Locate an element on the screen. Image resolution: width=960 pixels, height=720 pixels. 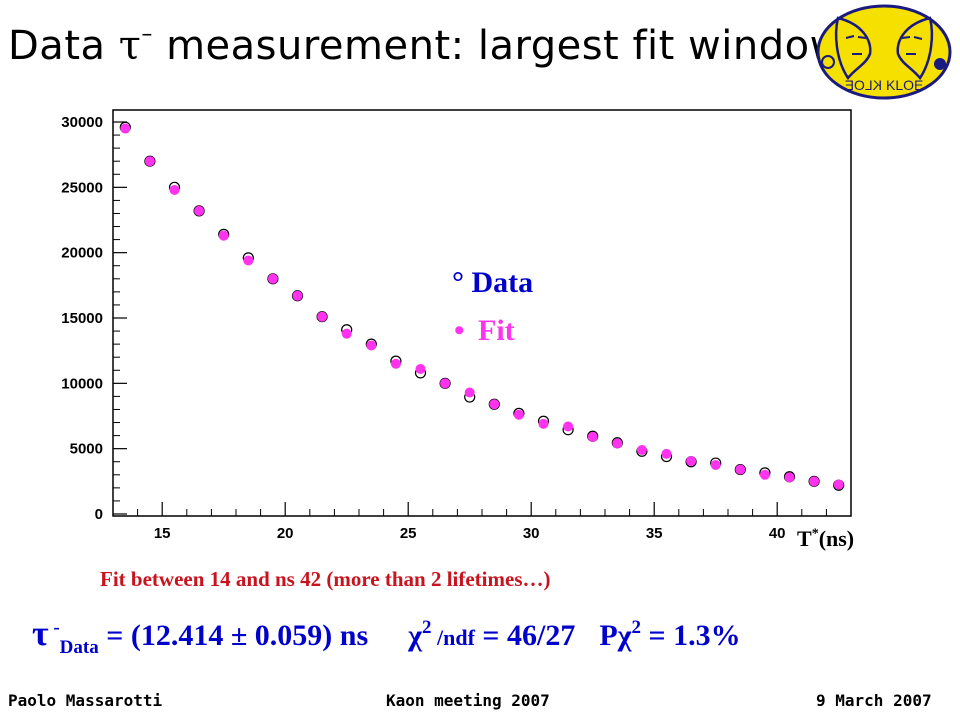
title-prefix: Data is located at coordinates (63, 46).